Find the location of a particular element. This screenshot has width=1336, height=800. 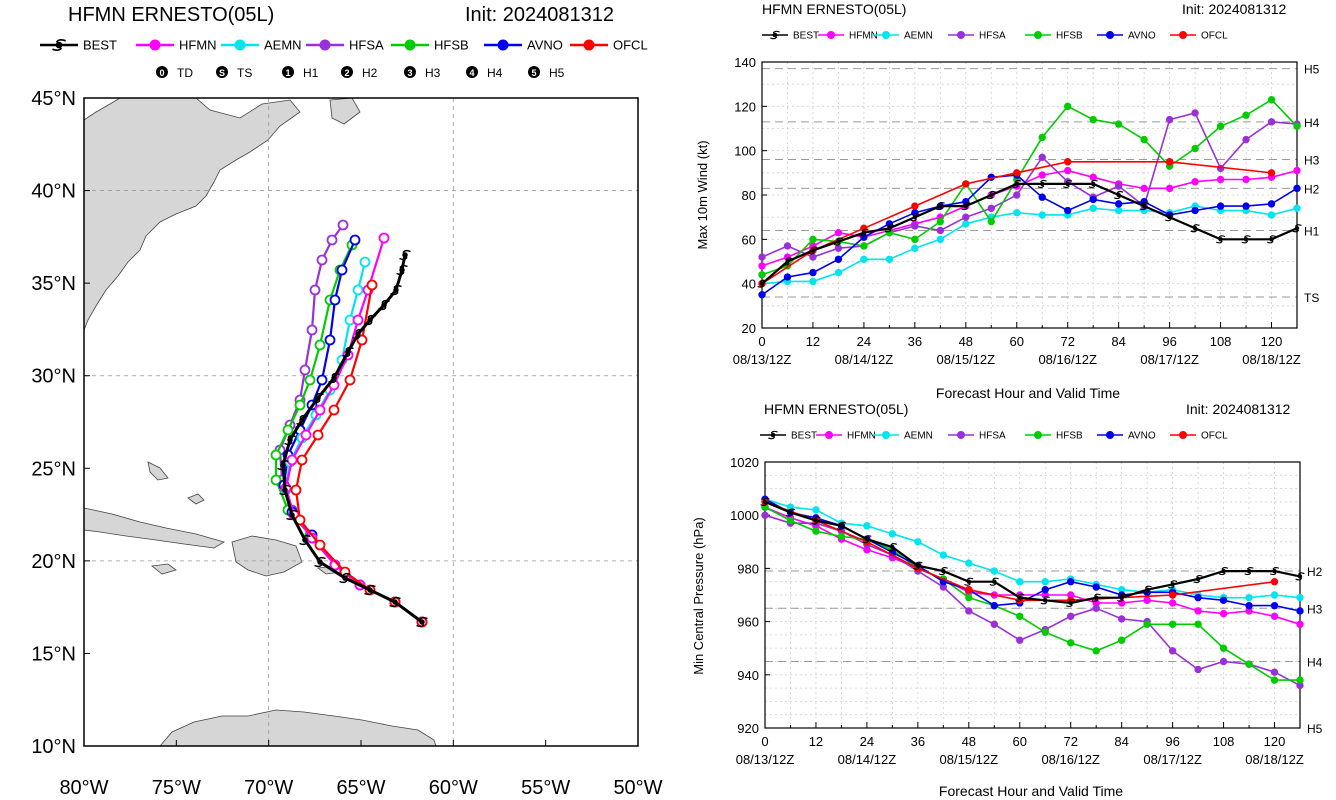

intensity-symbol-h1 is located at coordinates (288, 72).